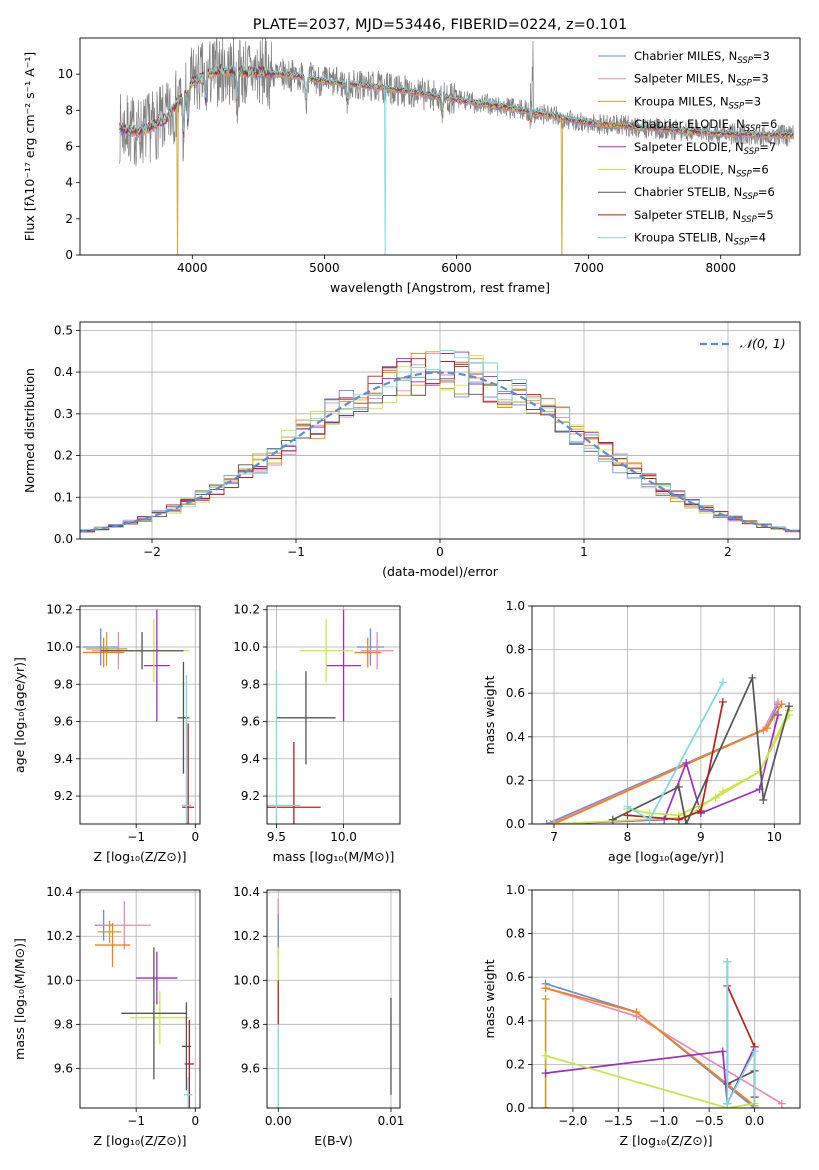  I want to click on y-tick-label: 2, so click(69, 219).